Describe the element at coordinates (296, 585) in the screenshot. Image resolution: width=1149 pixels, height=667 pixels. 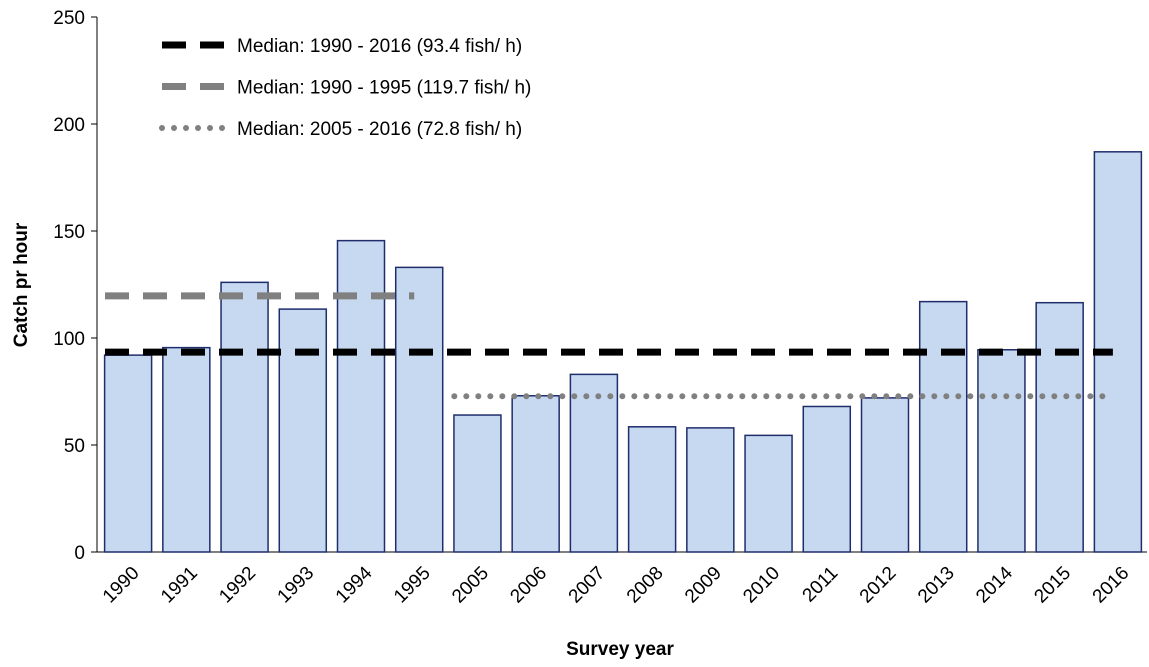
I see `x-tick-label: 1993` at that location.